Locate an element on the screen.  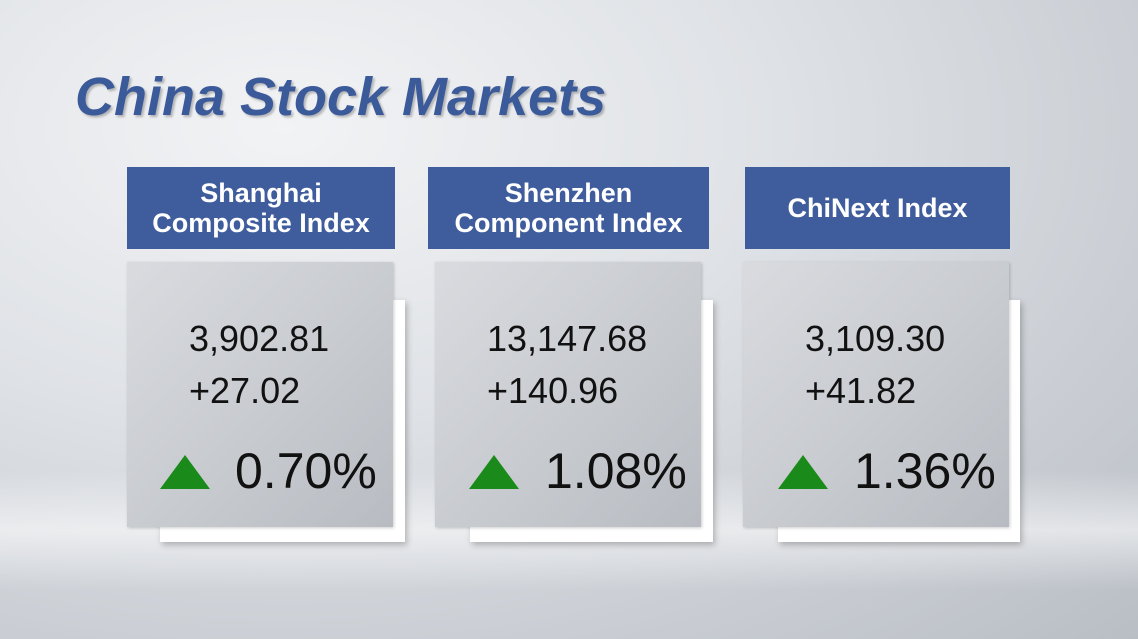
index-change: +27.02 is located at coordinates (245, 390).